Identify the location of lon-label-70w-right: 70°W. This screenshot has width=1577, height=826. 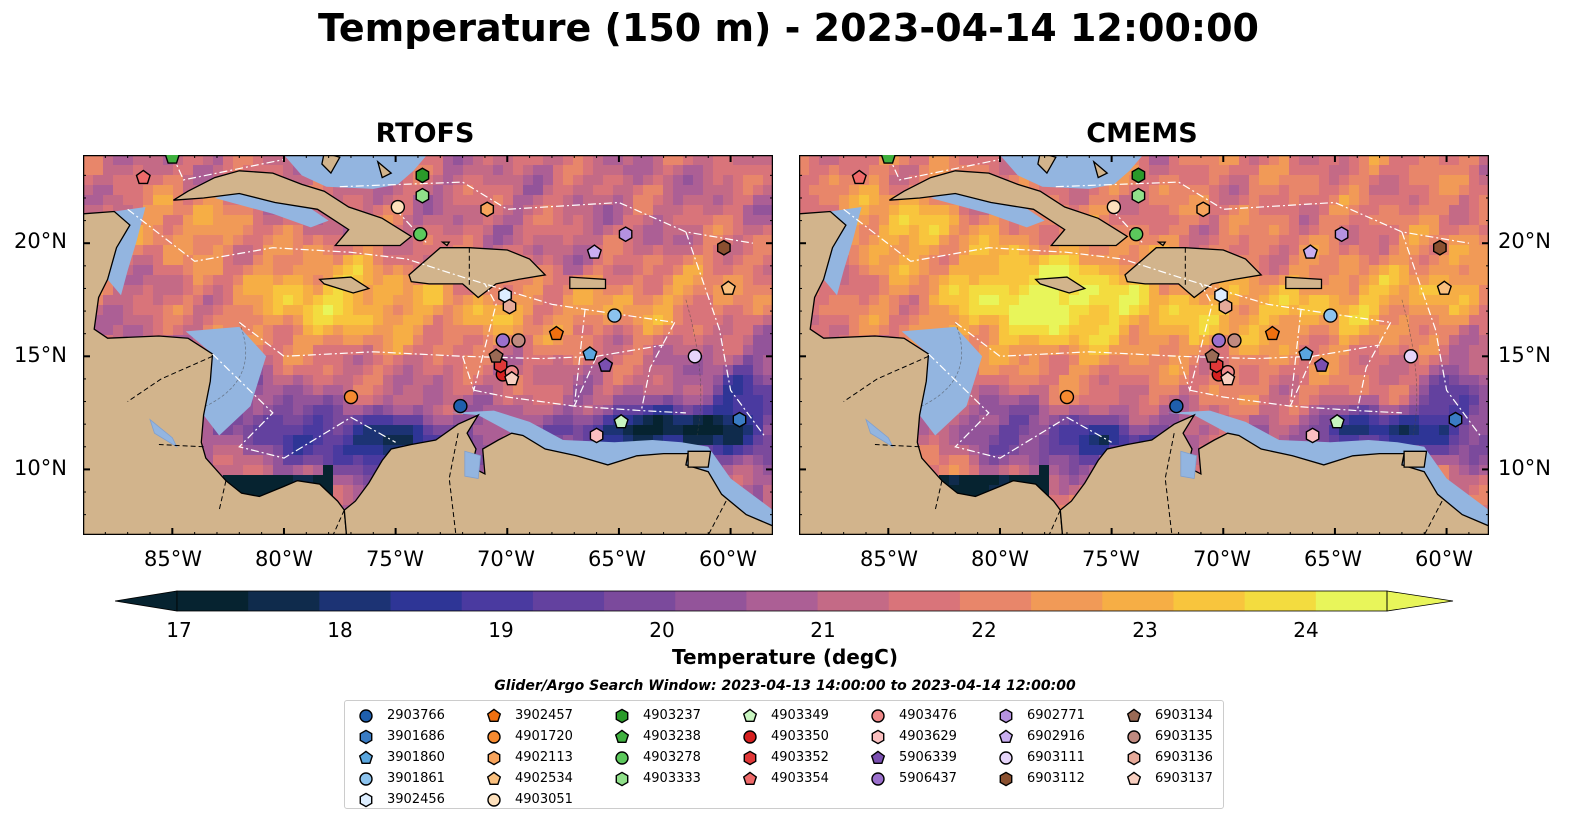
(1222, 559).